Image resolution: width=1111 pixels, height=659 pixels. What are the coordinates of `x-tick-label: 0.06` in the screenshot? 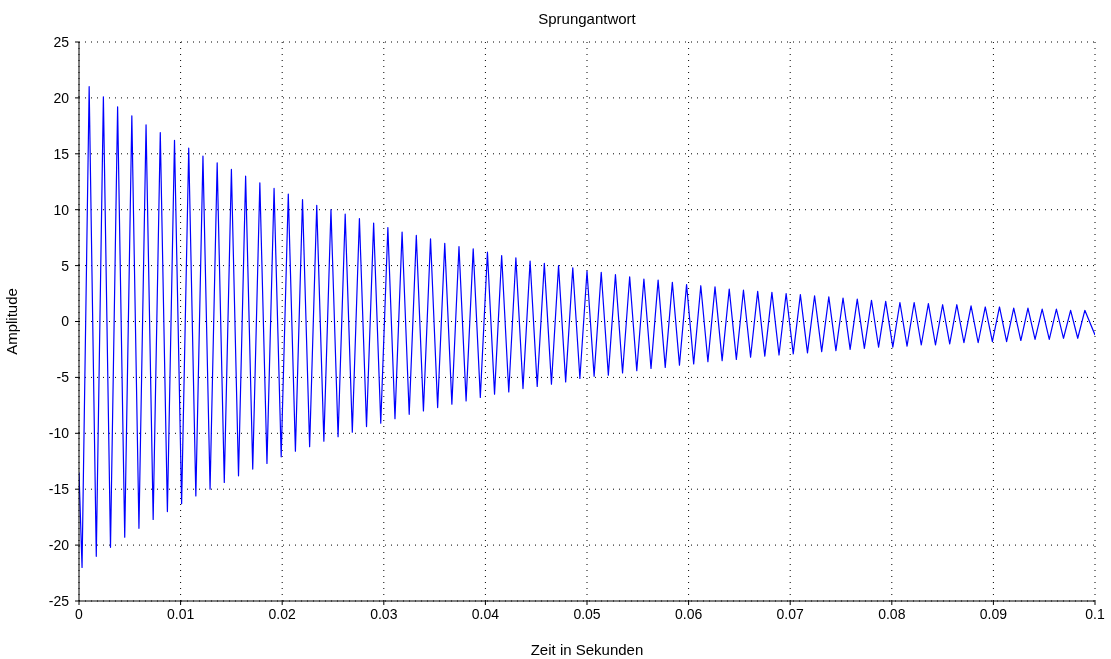 It's located at (688, 613).